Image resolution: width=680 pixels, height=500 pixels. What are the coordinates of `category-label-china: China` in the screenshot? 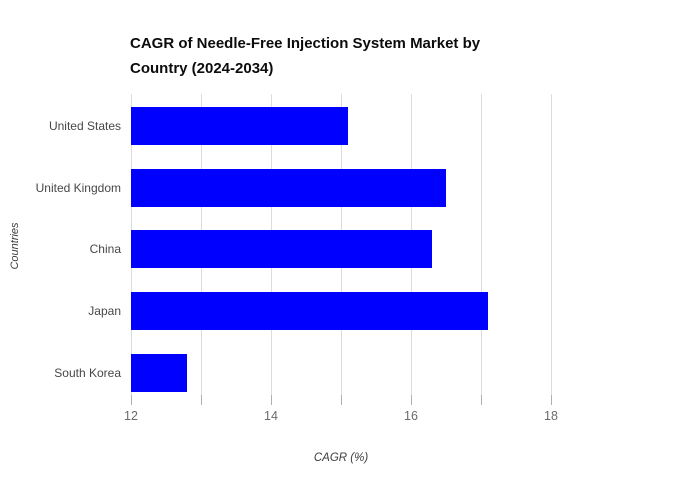 It's located at (105, 249).